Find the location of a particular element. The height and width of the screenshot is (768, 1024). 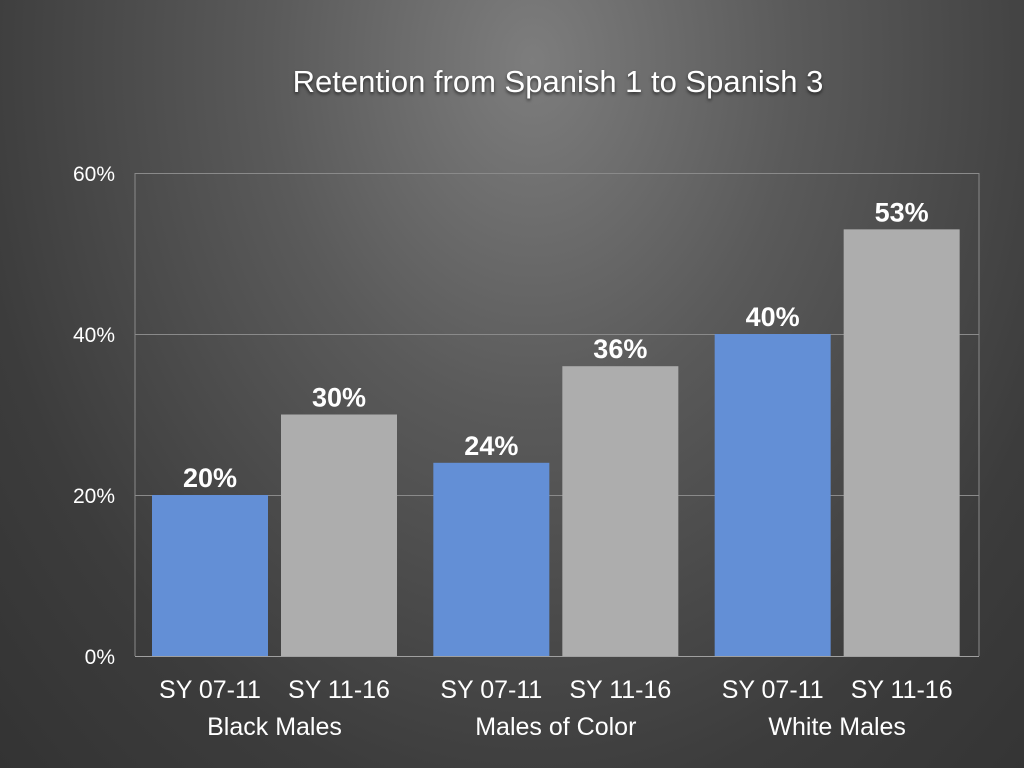

data-label: 20% is located at coordinates (210, 478).